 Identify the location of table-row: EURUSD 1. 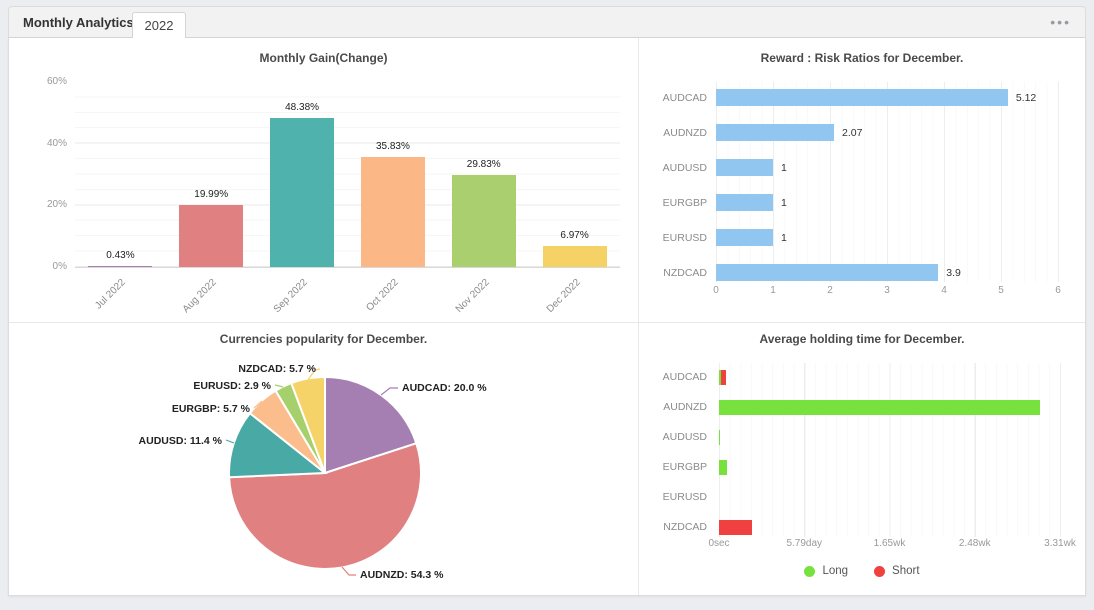
(862, 237).